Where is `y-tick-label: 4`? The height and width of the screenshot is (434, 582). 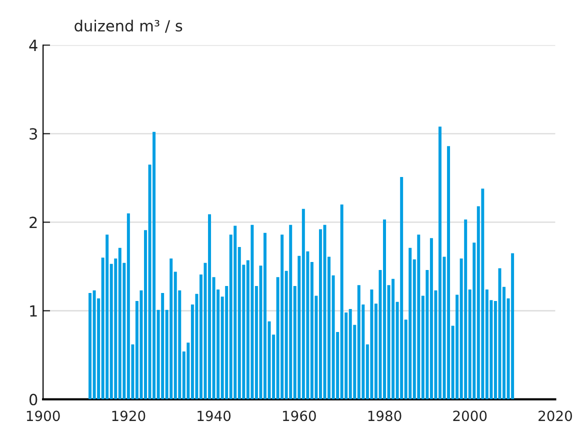 y-tick-label: 4 is located at coordinates (33, 45).